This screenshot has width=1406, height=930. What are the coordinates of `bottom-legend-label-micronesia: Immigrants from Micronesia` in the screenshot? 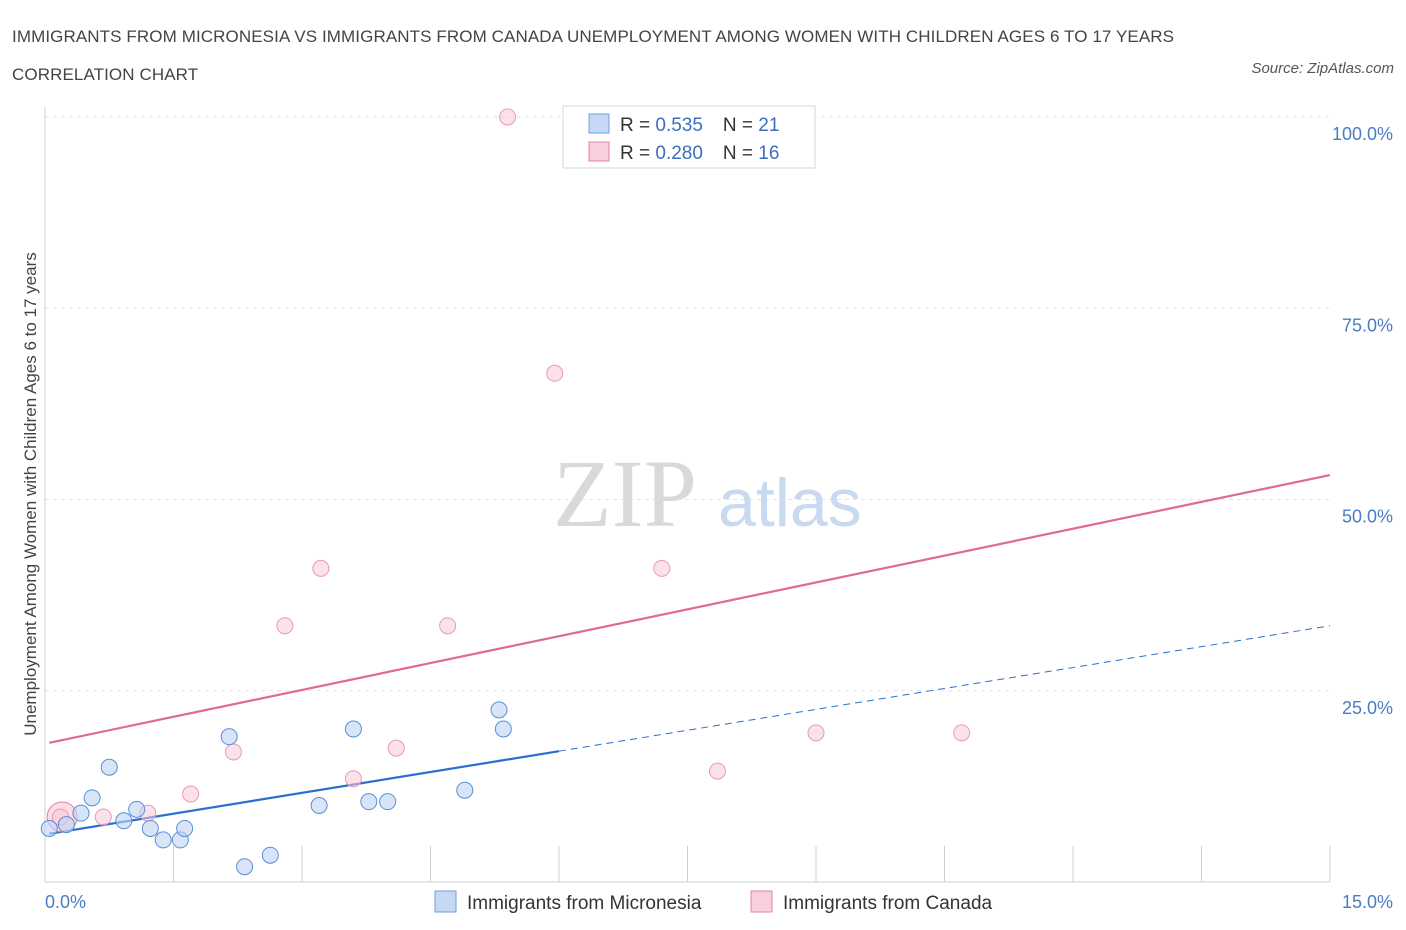 It's located at (584, 903).